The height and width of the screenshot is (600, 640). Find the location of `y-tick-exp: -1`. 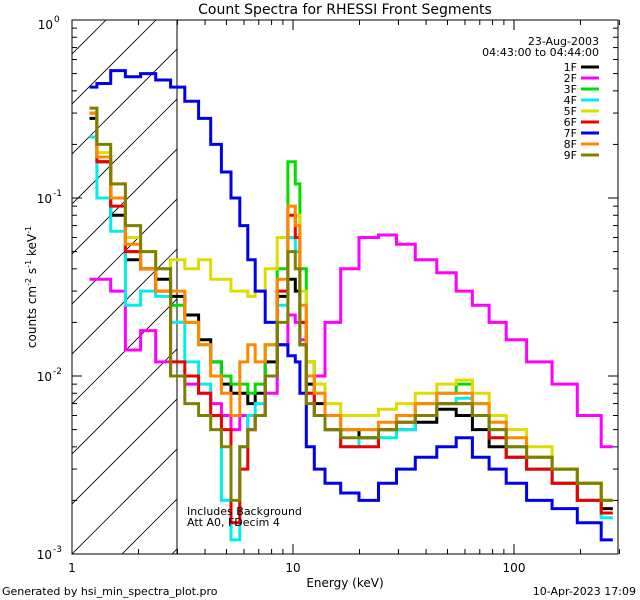

y-tick-exp: -1 is located at coordinates (57, 194).